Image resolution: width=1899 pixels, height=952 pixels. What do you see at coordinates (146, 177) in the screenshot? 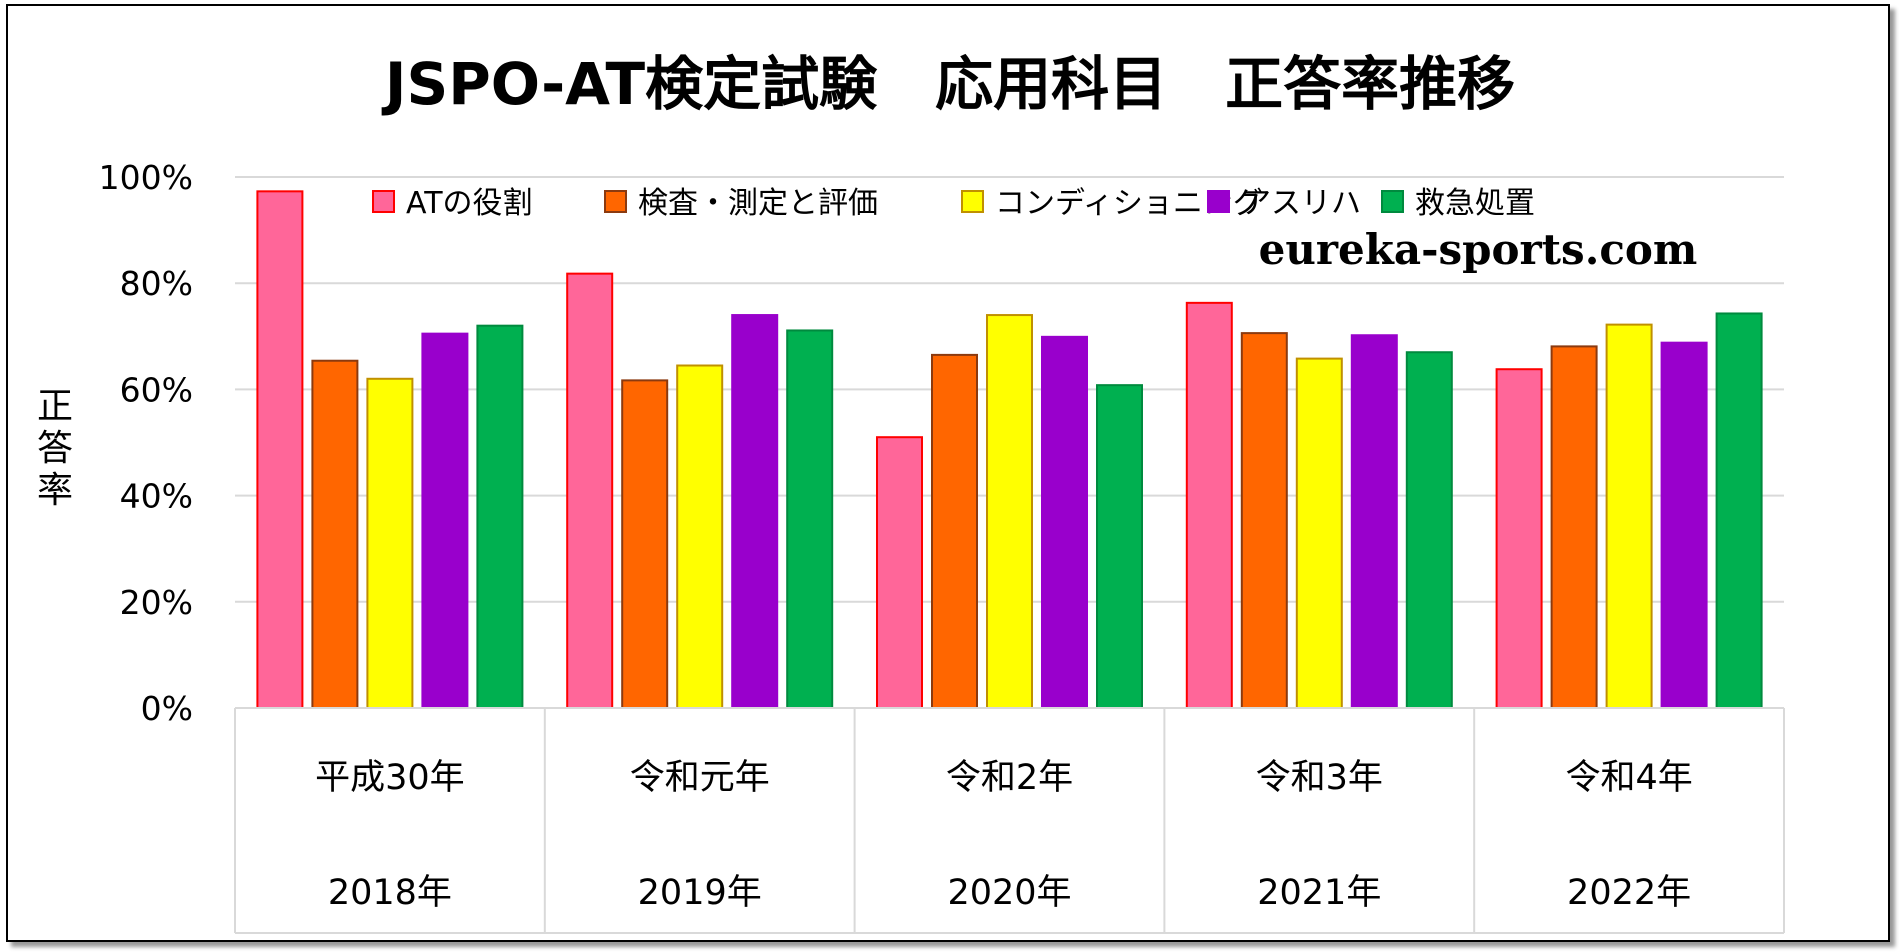
I see `y-tick-label: 100%` at bounding box center [146, 177].